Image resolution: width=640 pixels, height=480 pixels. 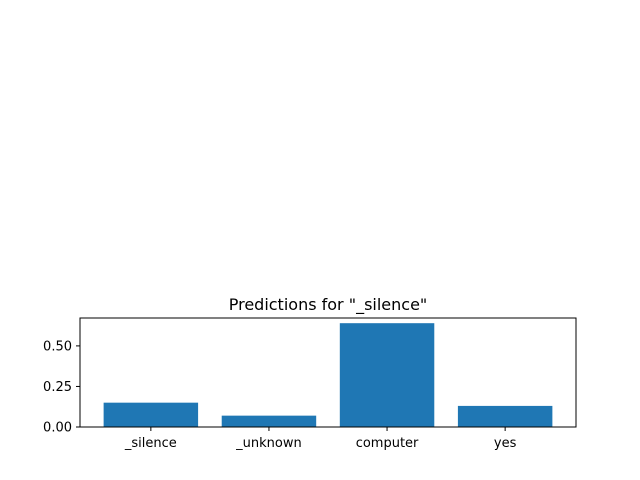 What do you see at coordinates (387, 375) in the screenshot?
I see `bar-computer` at bounding box center [387, 375].